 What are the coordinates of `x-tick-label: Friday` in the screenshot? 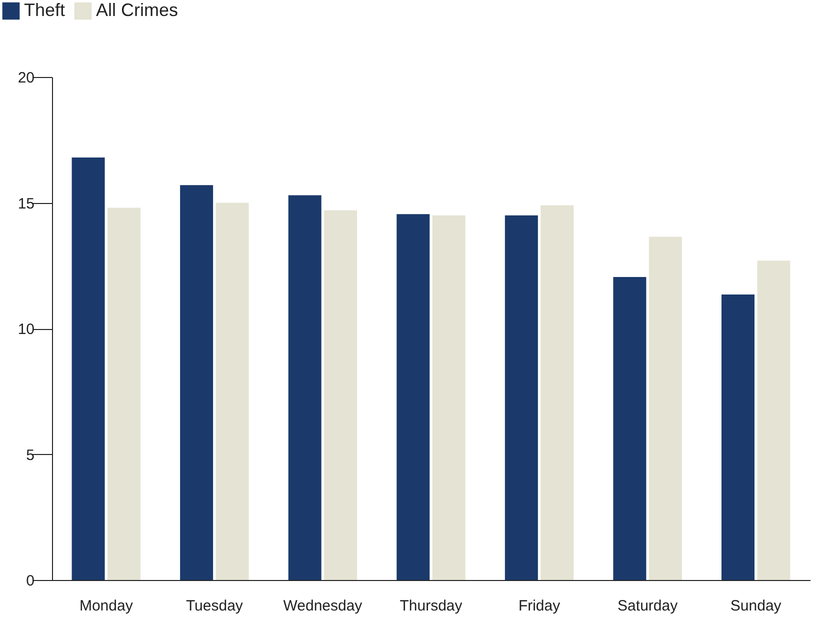 It's located at (539, 606).